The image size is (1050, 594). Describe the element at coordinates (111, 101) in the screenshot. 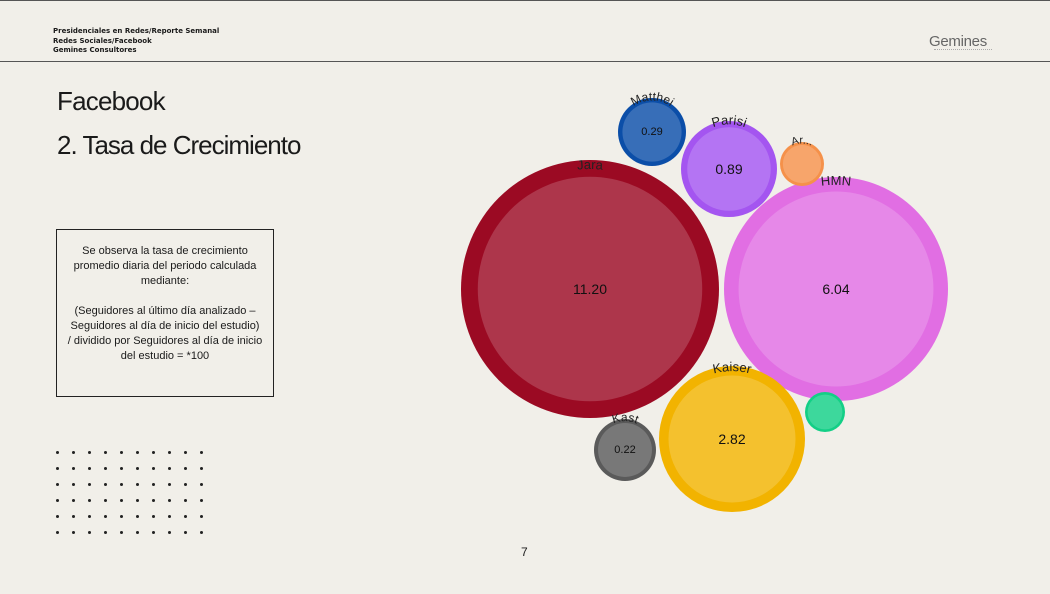

I see `page-title: Facebook` at that location.